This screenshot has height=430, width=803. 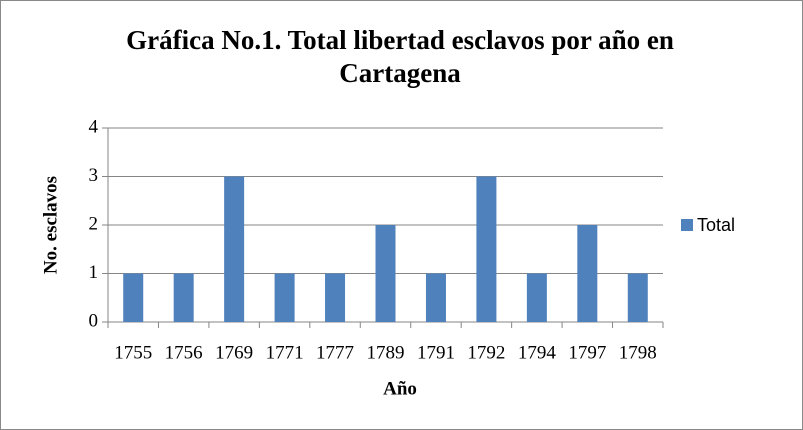 What do you see at coordinates (94, 272) in the screenshot?
I see `y-tick-label: 1` at bounding box center [94, 272].